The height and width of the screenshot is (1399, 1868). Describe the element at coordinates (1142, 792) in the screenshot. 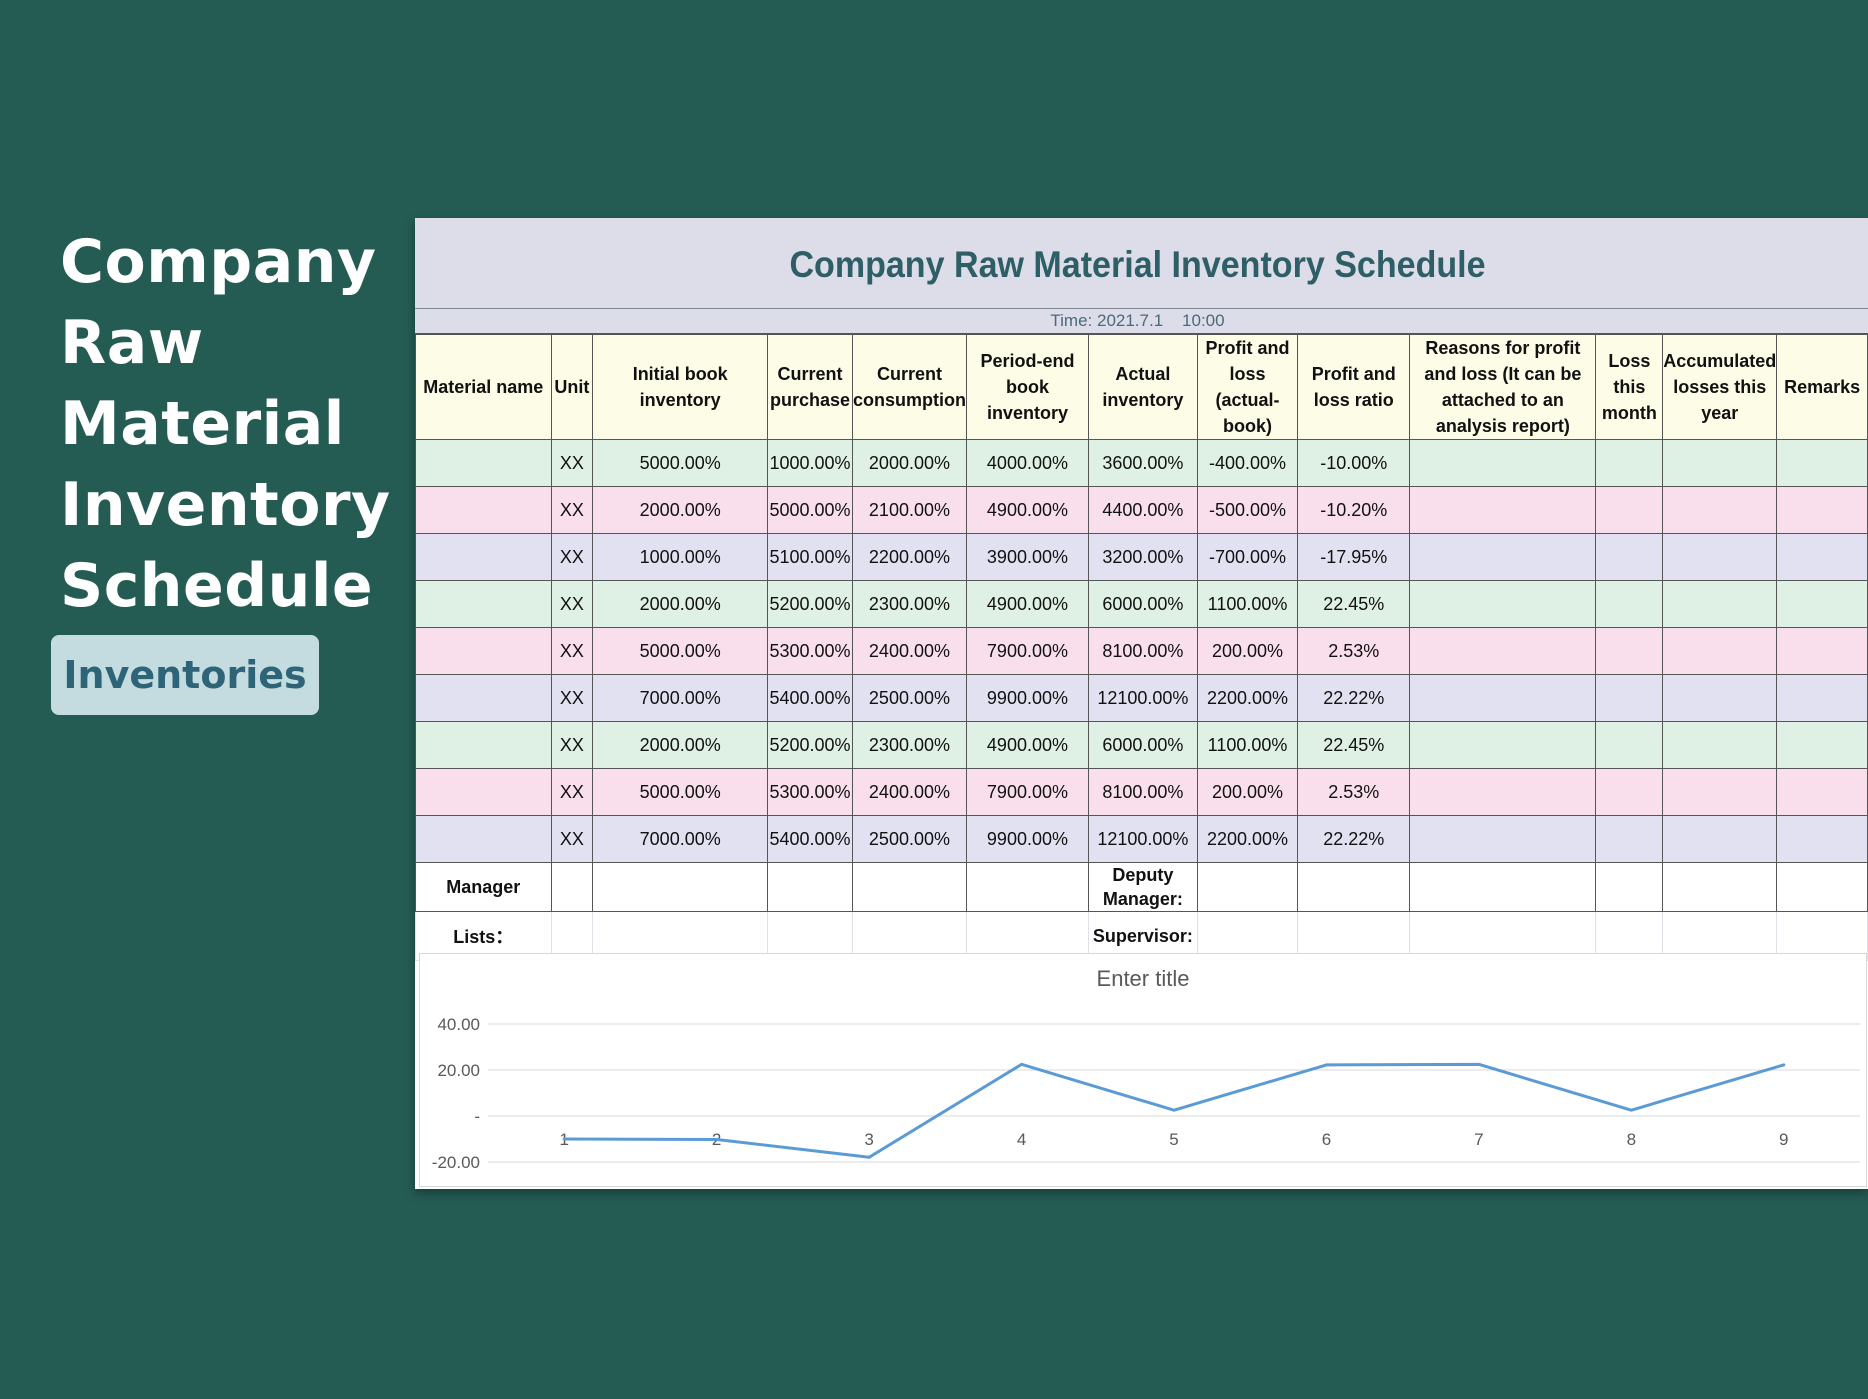

I see `table-cell: 8100.00%` at that location.